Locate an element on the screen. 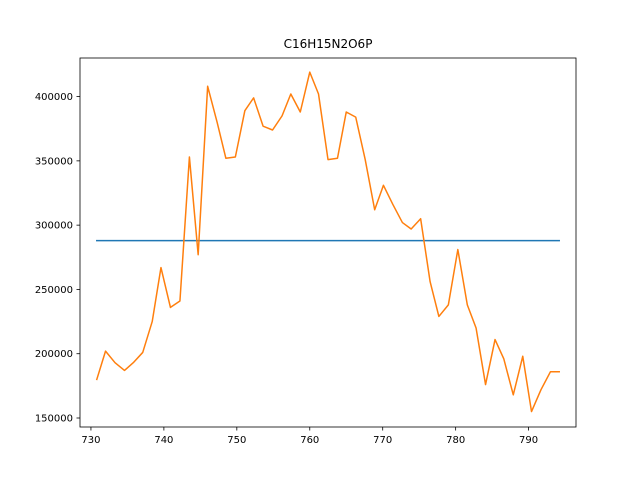 The height and width of the screenshot is (480, 640). y-tick-label: 400000 is located at coordinates (54, 97).